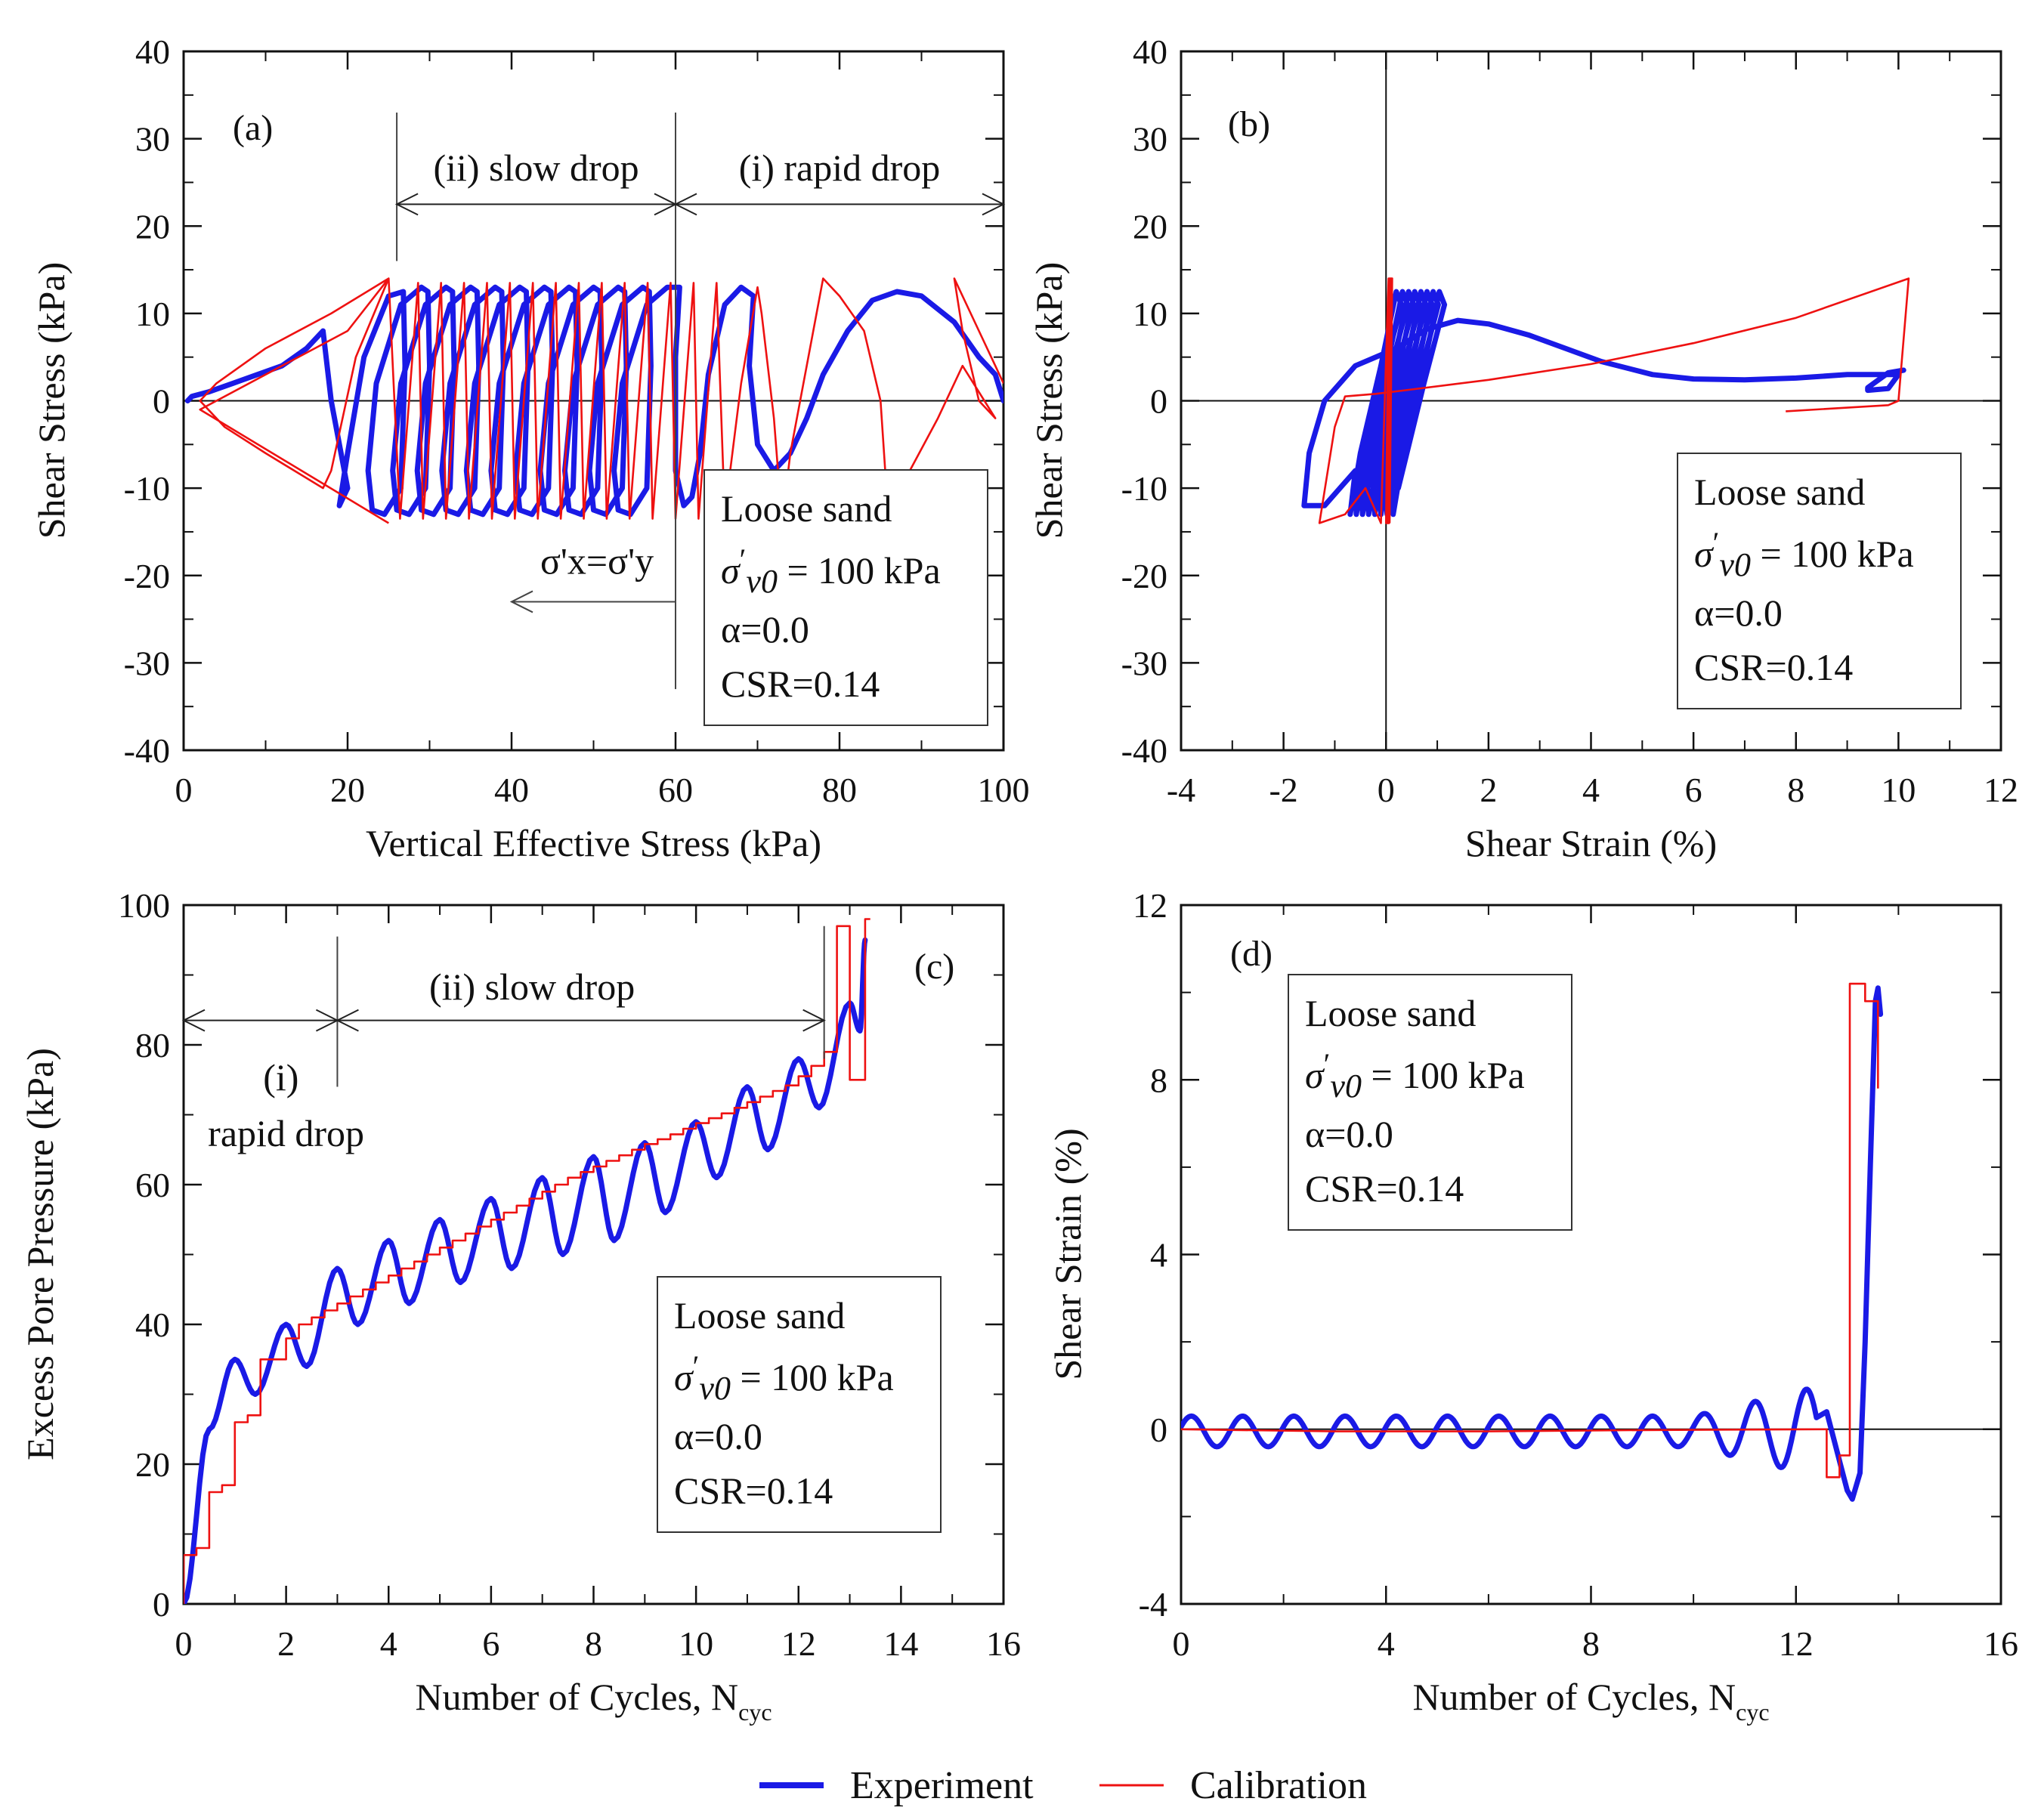 This screenshot has height=1820, width=2044. Describe the element at coordinates (152, 1185) in the screenshot. I see `y-tick-label: 60` at that location.